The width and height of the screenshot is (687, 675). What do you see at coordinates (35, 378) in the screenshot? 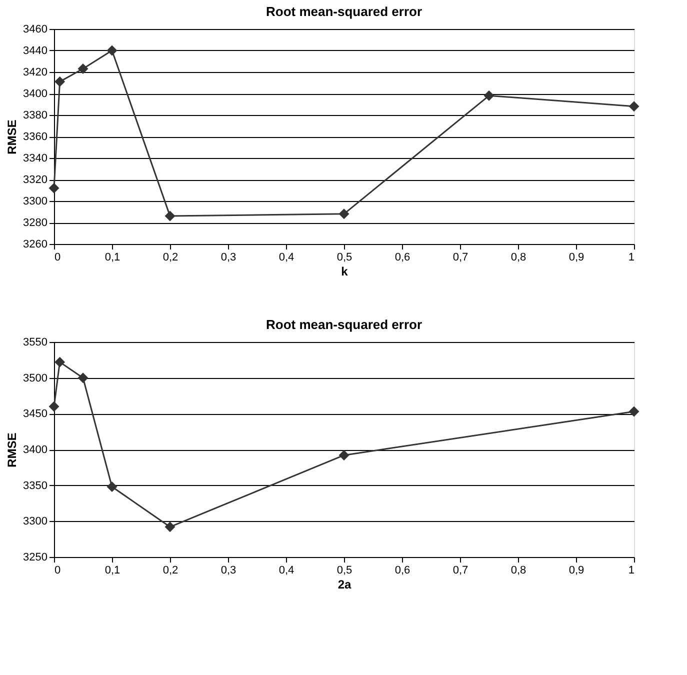
I see `y-tick-label: 3500` at bounding box center [35, 378].